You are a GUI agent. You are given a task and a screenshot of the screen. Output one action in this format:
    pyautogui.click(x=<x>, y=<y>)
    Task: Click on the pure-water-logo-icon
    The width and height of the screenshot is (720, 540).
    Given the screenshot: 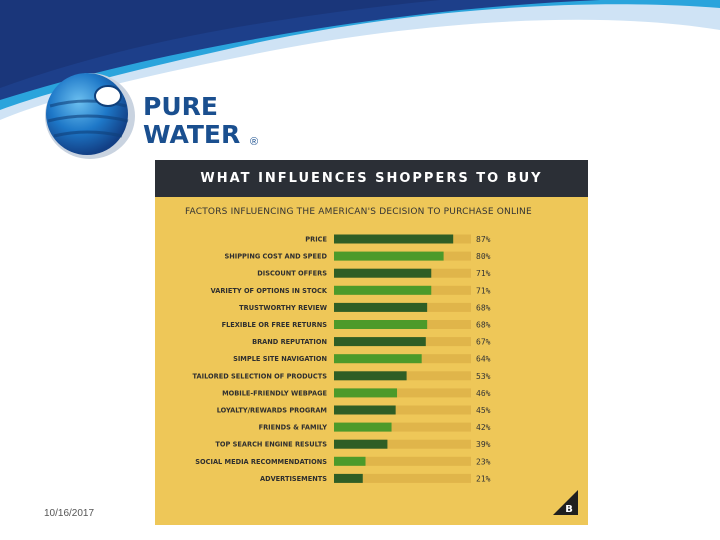 What is the action you would take?
    pyautogui.click(x=90, y=116)
    